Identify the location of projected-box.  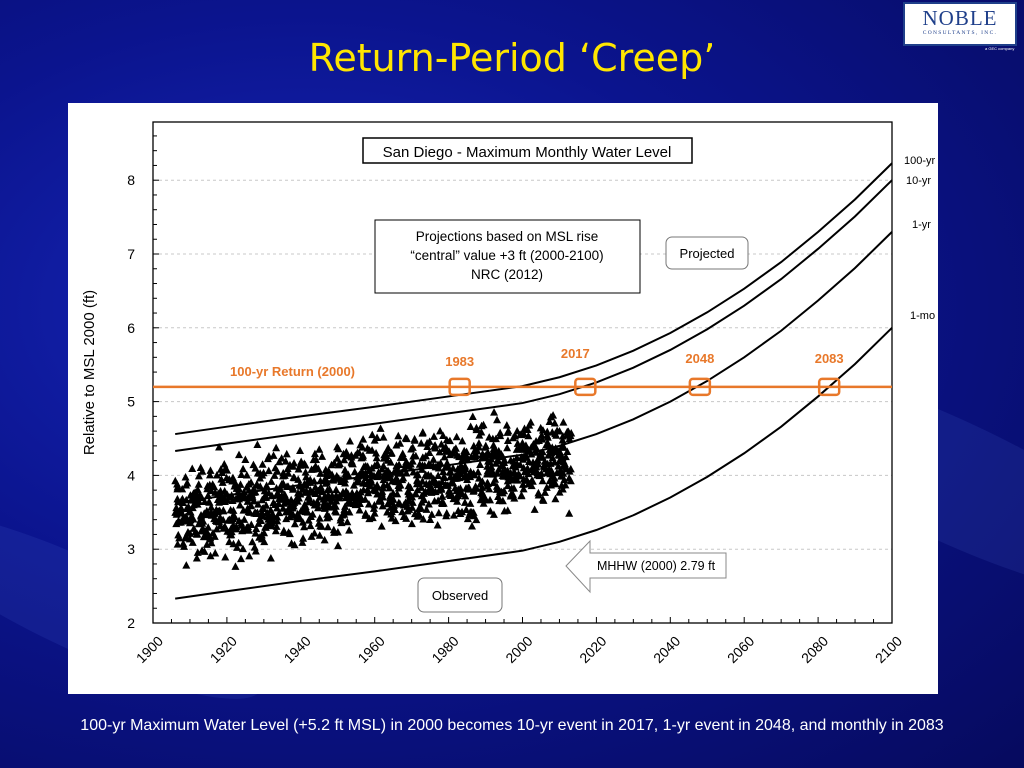
(707, 253).